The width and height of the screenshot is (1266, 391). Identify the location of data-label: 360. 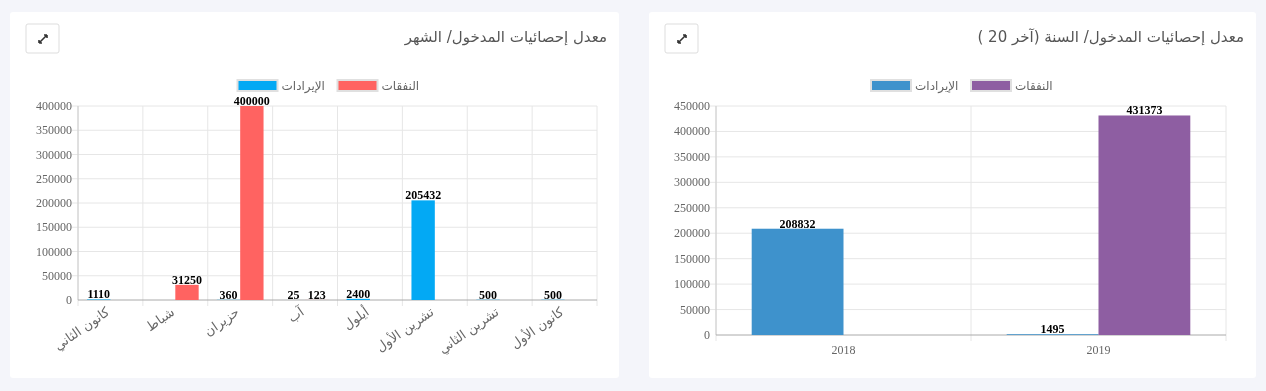
(228, 294).